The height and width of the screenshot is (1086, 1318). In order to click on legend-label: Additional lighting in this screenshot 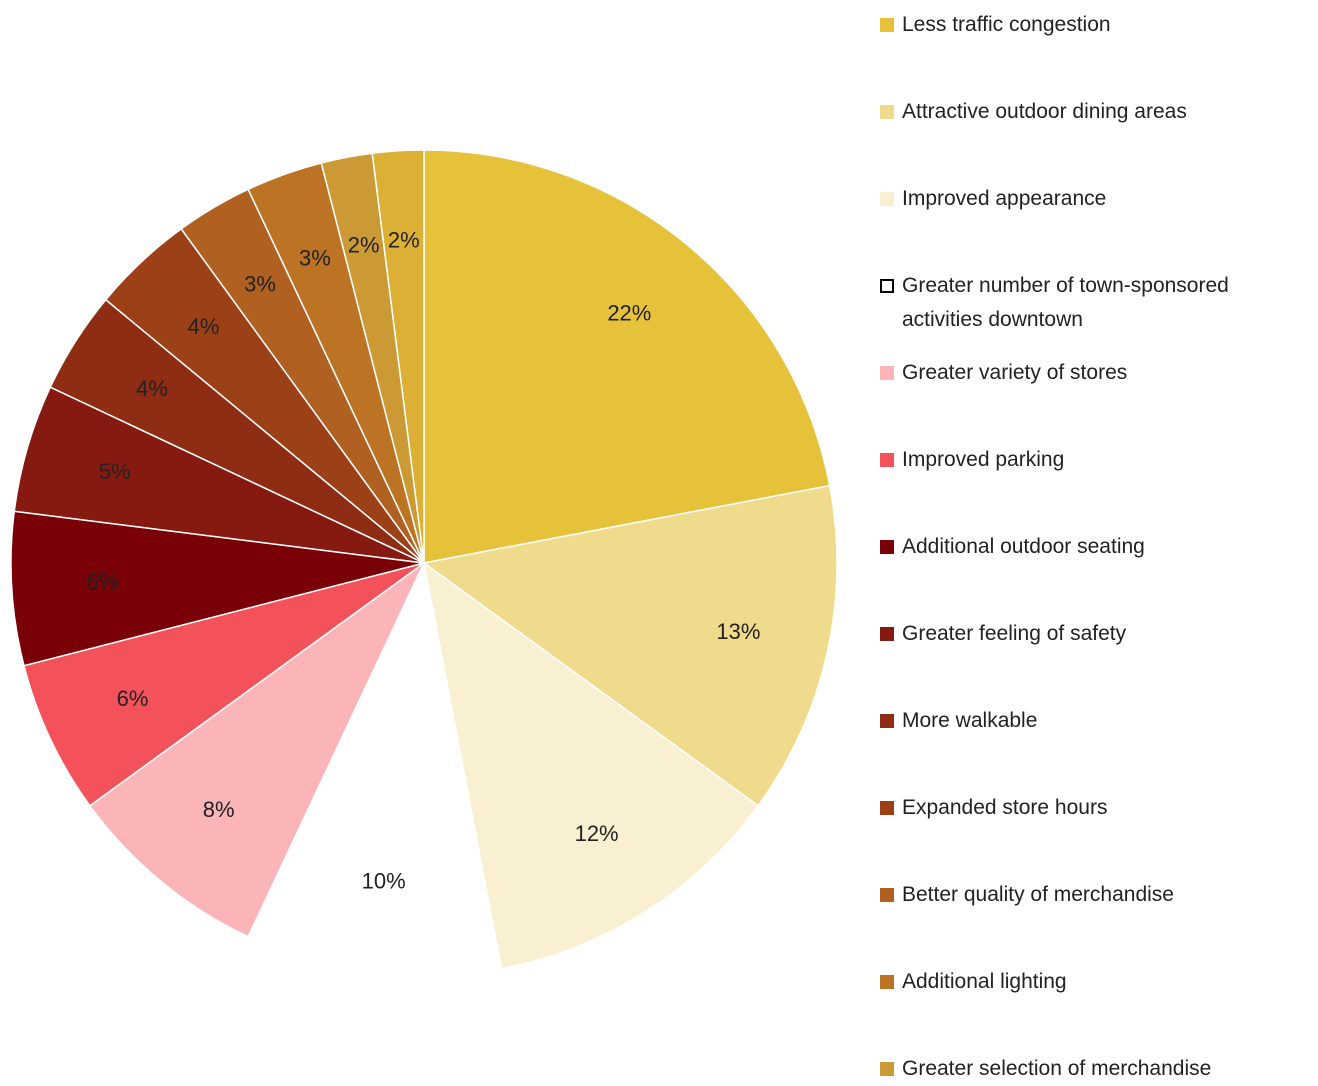, I will do `click(984, 981)`.